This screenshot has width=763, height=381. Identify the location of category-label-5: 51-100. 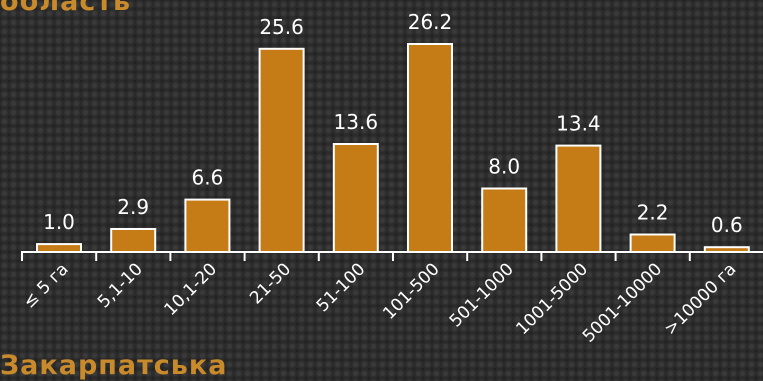
(341, 287).